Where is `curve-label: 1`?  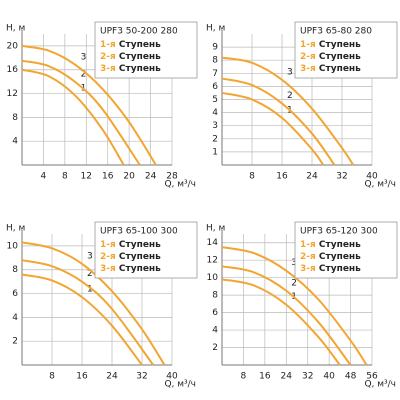 curve-label: 1 is located at coordinates (90, 290).